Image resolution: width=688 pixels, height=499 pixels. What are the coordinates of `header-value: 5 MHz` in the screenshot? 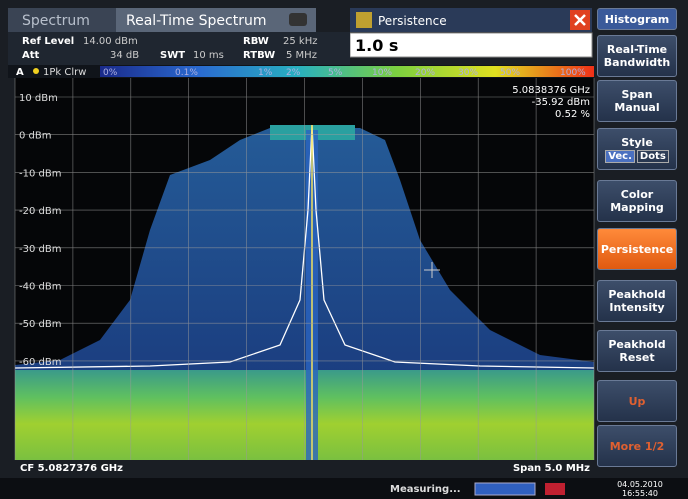 It's located at (301, 55).